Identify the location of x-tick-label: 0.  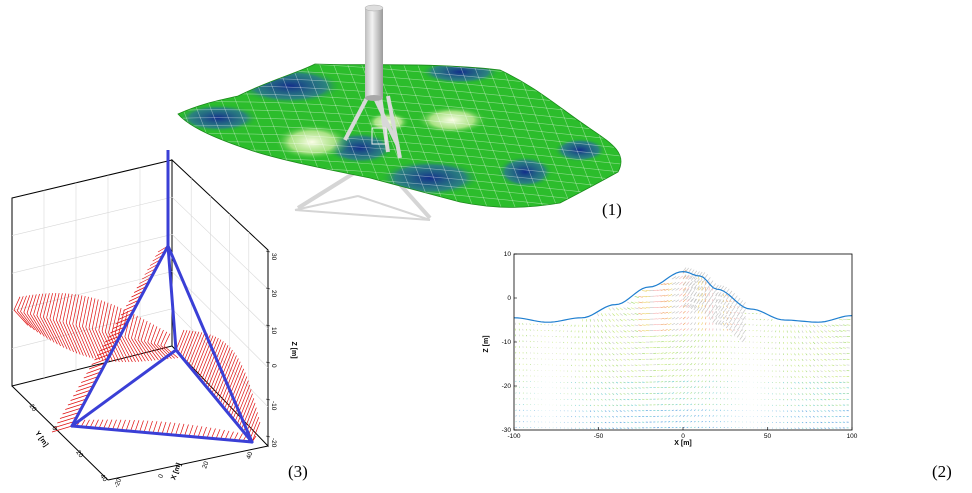
(683, 436).